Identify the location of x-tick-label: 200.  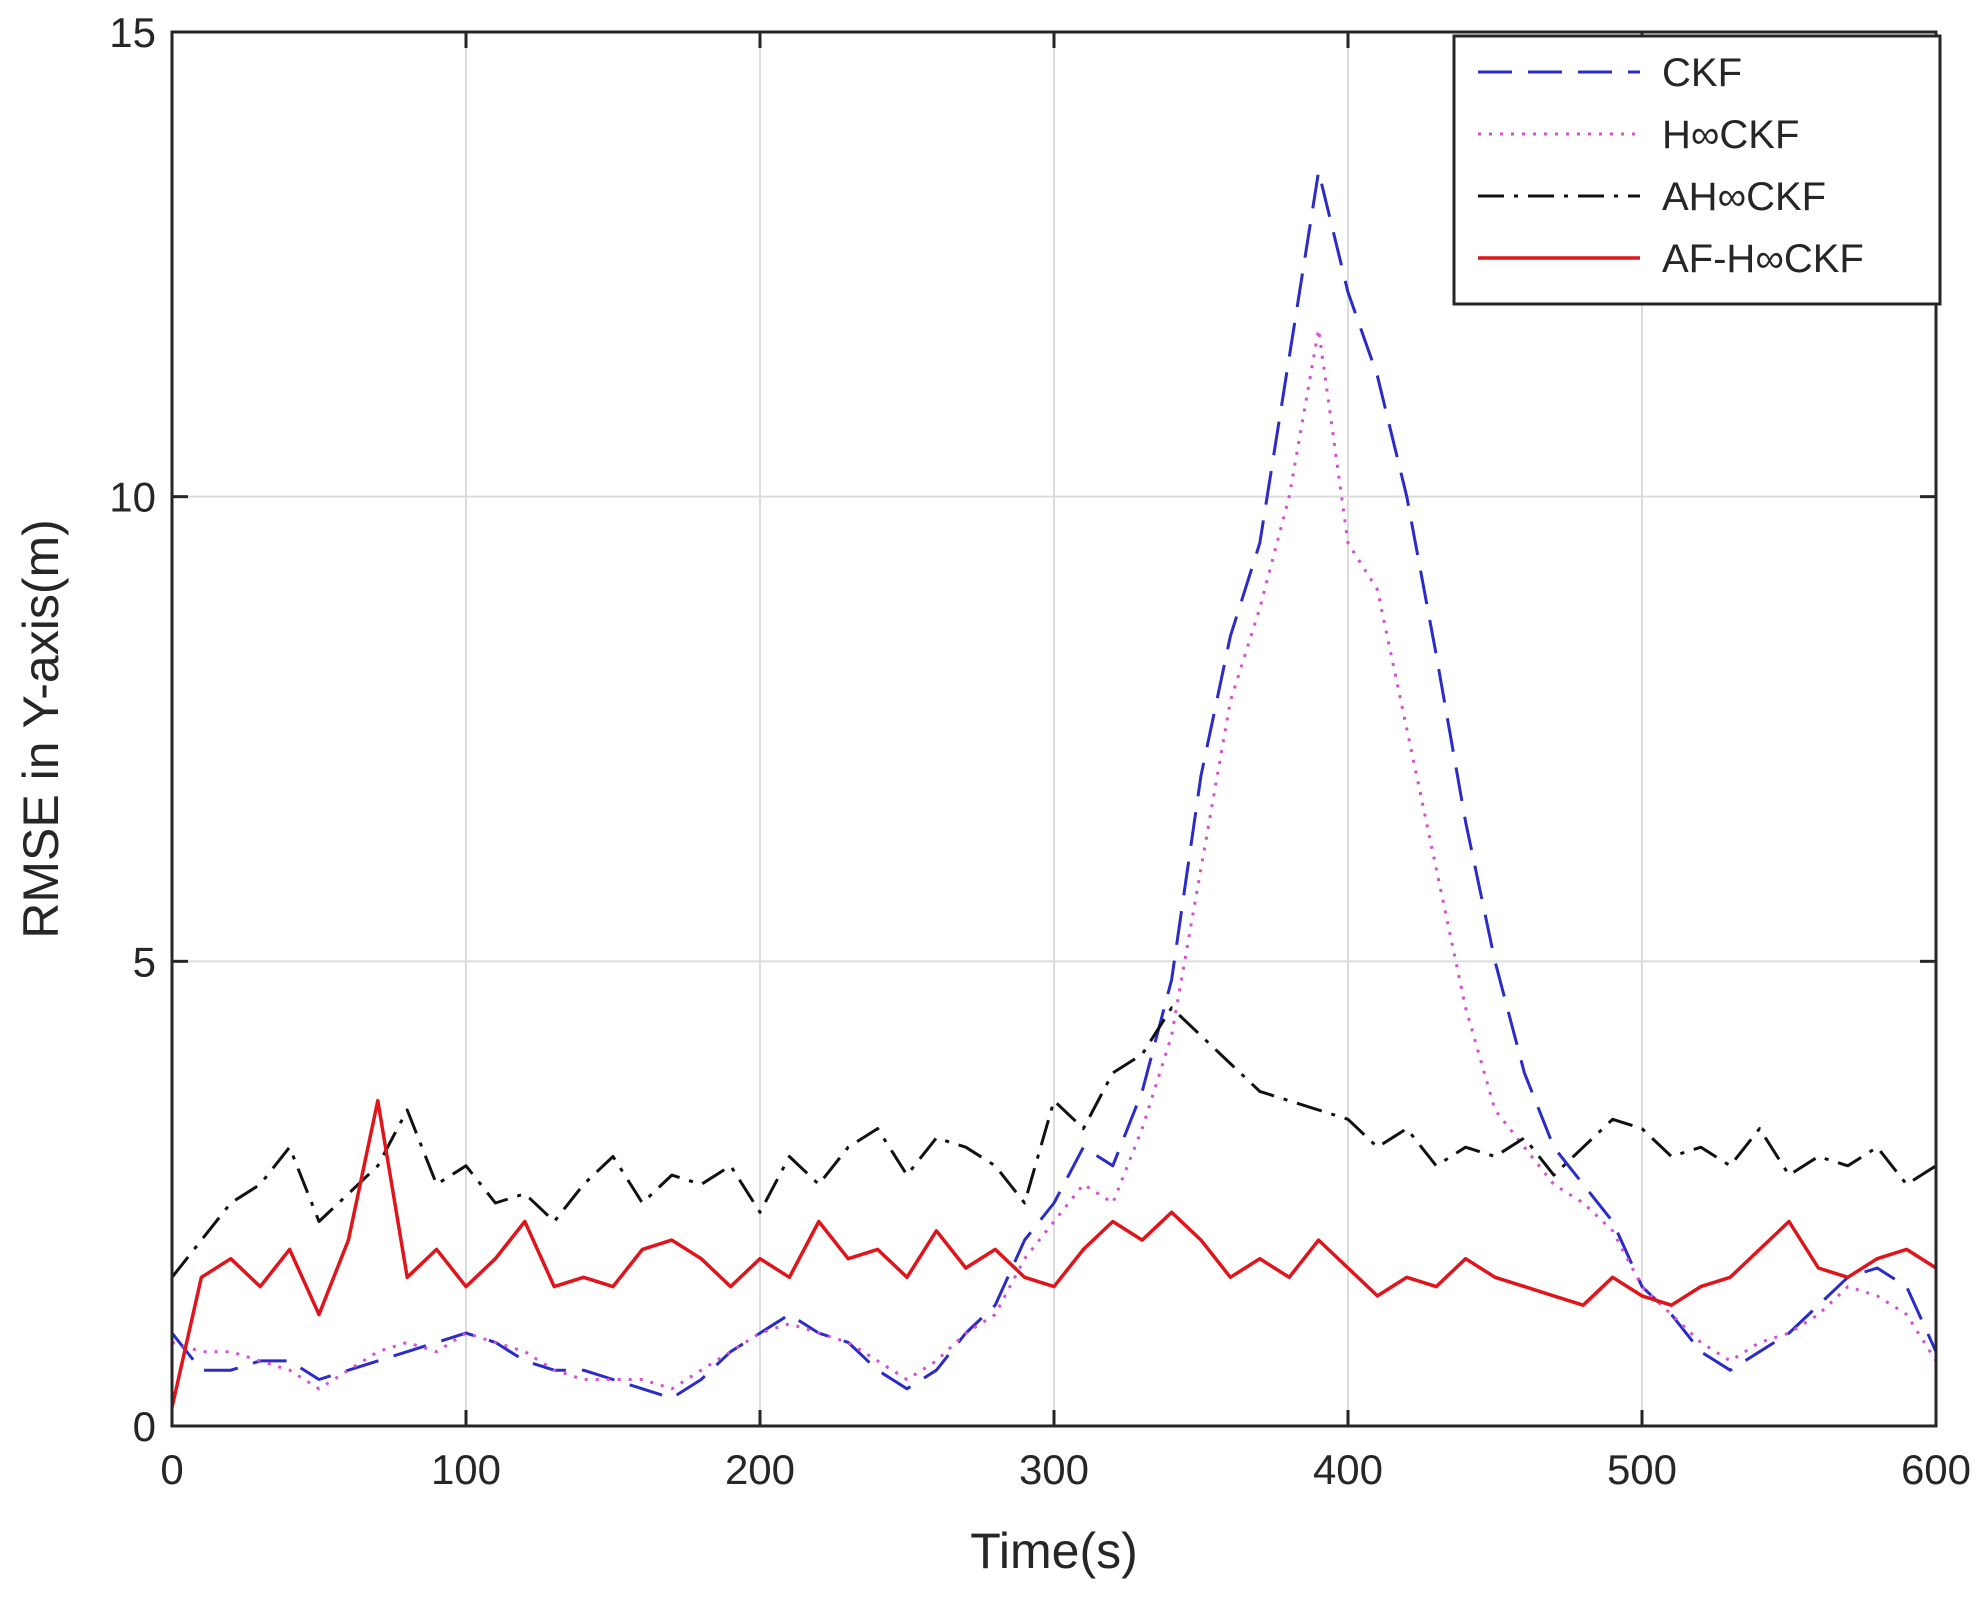
(760, 1469).